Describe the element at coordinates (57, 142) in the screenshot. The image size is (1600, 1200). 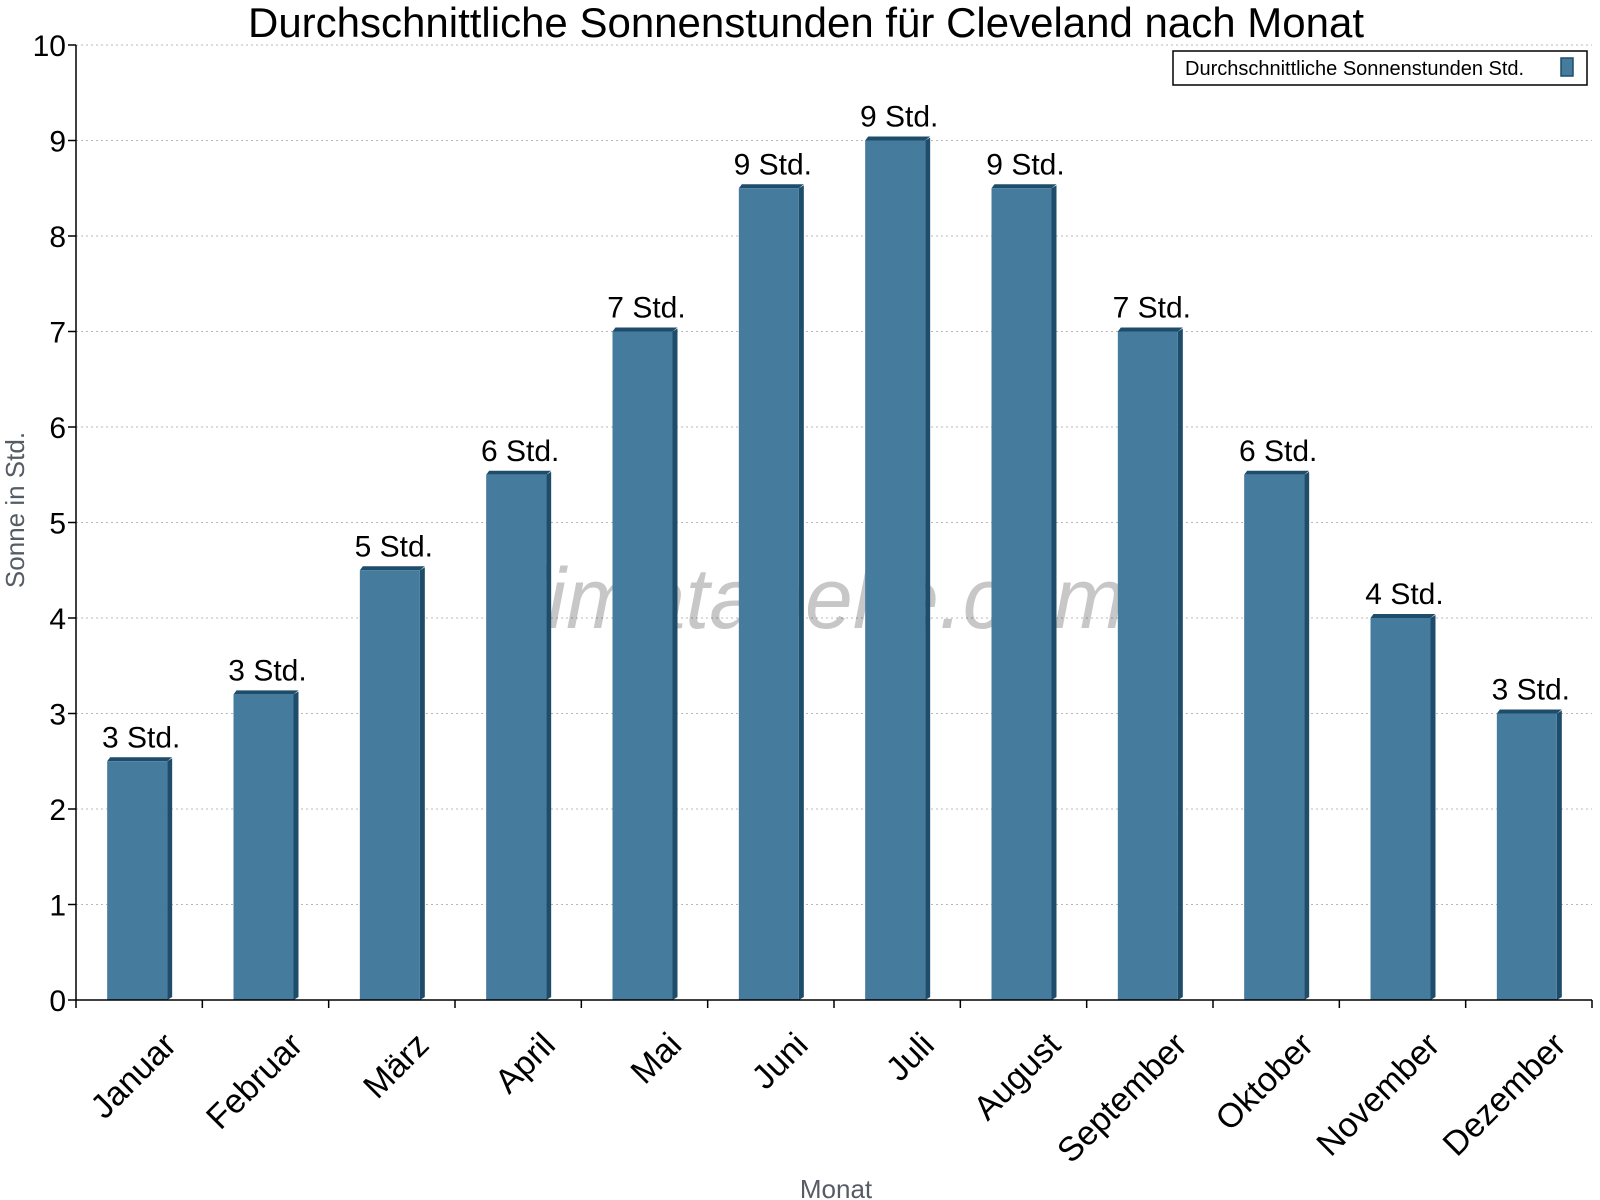
I see `y-tick-label: 9` at that location.